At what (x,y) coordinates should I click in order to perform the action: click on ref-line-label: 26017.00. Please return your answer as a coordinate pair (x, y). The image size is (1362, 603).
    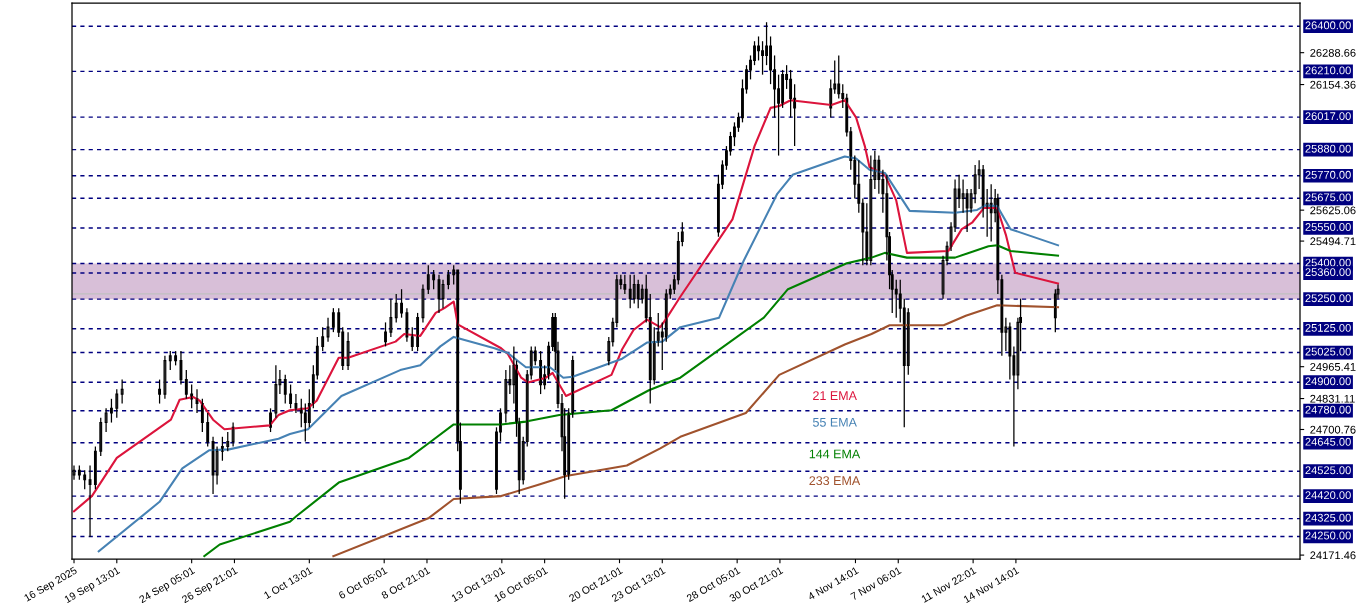
    Looking at the image, I should click on (1328, 116).